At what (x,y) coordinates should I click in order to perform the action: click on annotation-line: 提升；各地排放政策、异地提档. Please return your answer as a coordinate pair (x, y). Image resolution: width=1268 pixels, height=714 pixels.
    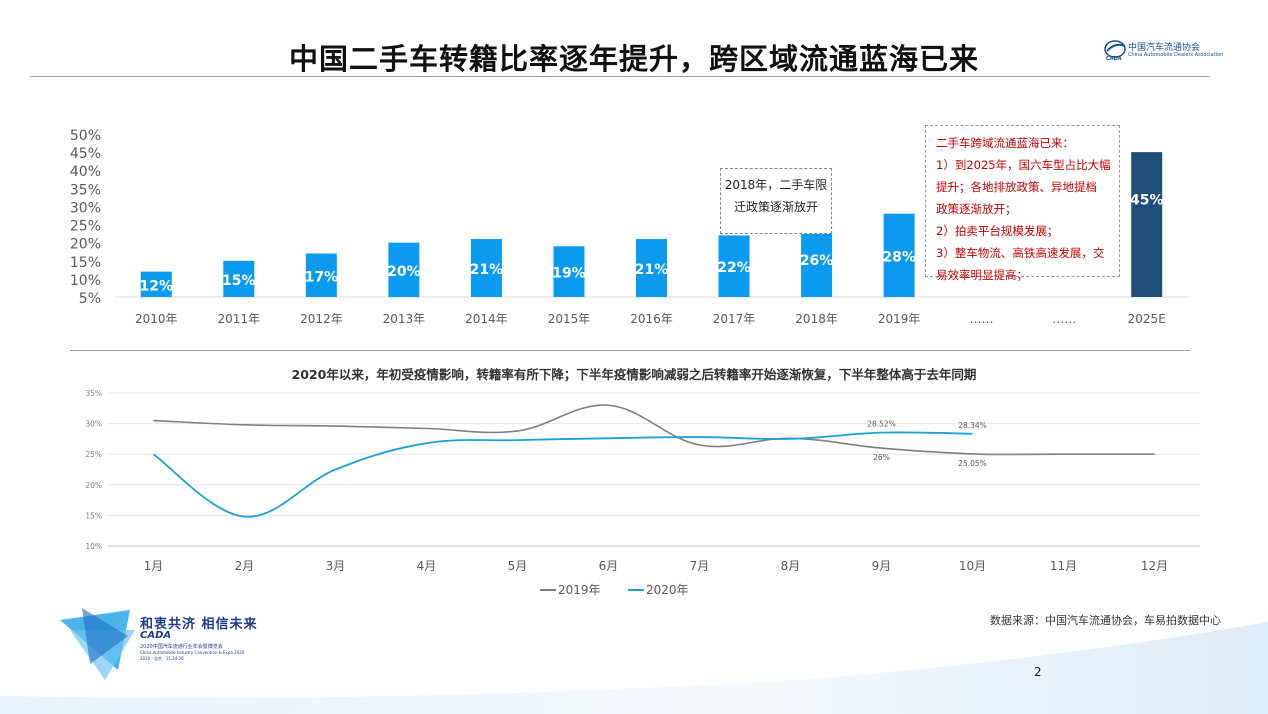
    Looking at the image, I should click on (1016, 187).